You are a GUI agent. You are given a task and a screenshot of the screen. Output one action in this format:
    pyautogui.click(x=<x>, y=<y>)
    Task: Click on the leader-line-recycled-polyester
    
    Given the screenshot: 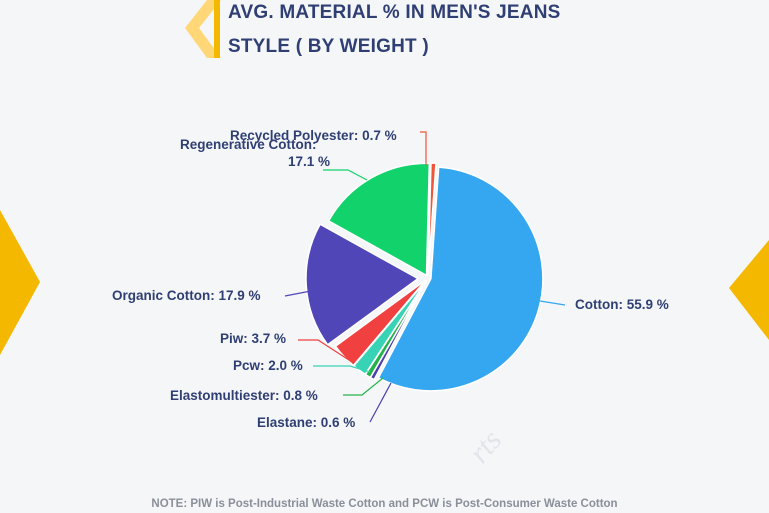 What is the action you would take?
    pyautogui.click(x=423, y=148)
    